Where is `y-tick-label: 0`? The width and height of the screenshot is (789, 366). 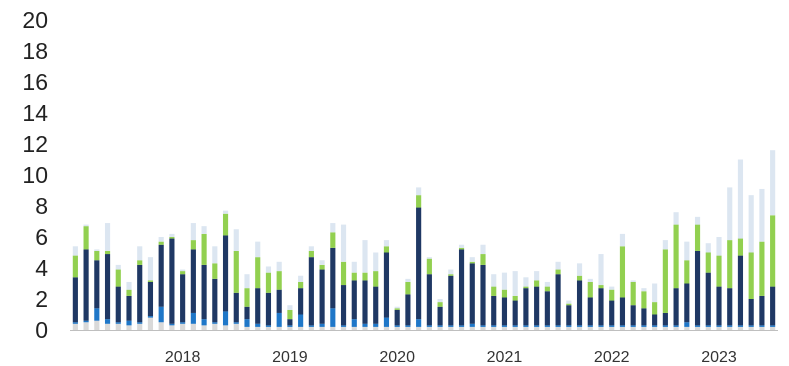 y-tick-label: 0 is located at coordinates (41, 330).